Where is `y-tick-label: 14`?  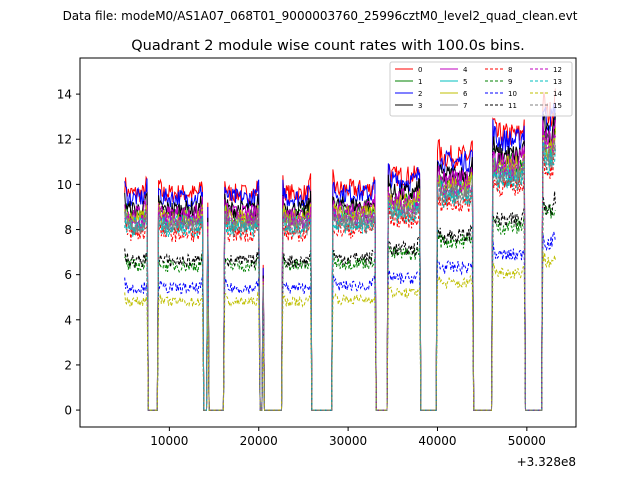
y-tick-label: 14 is located at coordinates (64, 95).